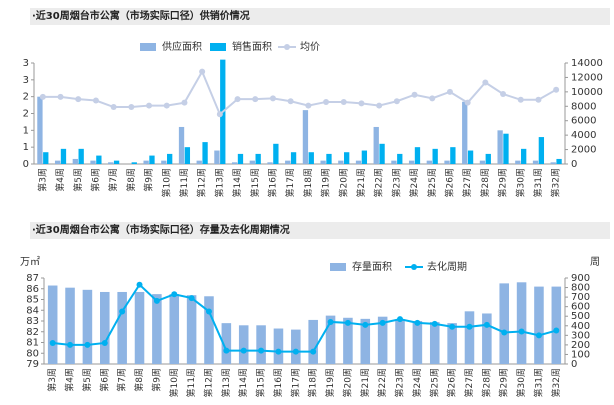  What do you see at coordinates (580, 335) in the screenshot?
I see `y2-tick-label: 300` at bounding box center [580, 335].